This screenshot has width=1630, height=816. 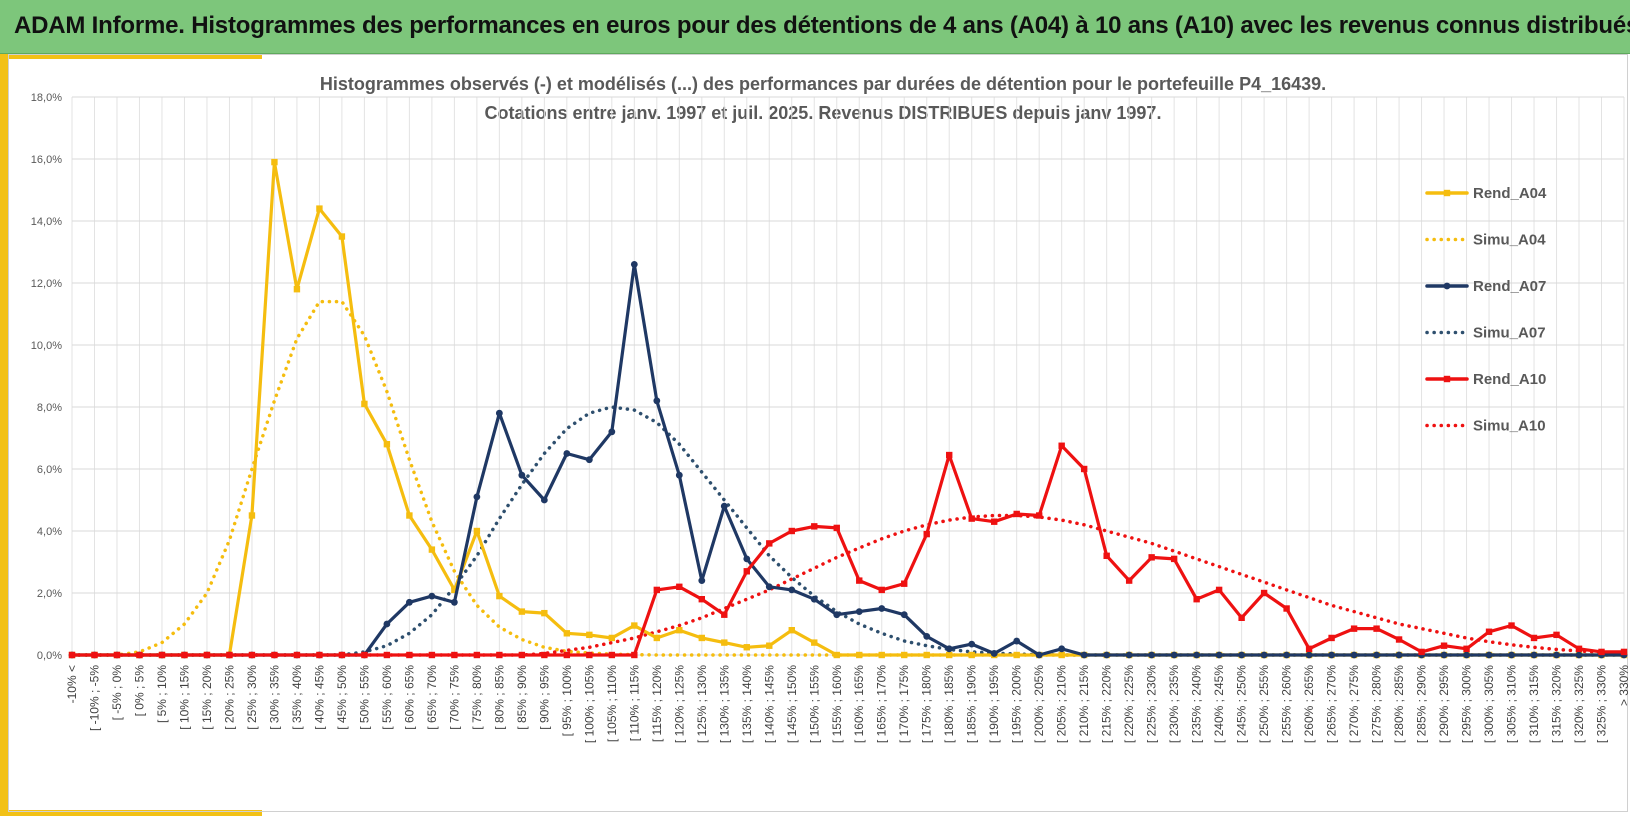 What do you see at coordinates (1129, 704) in the screenshot?
I see `x-tick-label: [ 220% ; 225%` at bounding box center [1129, 704].